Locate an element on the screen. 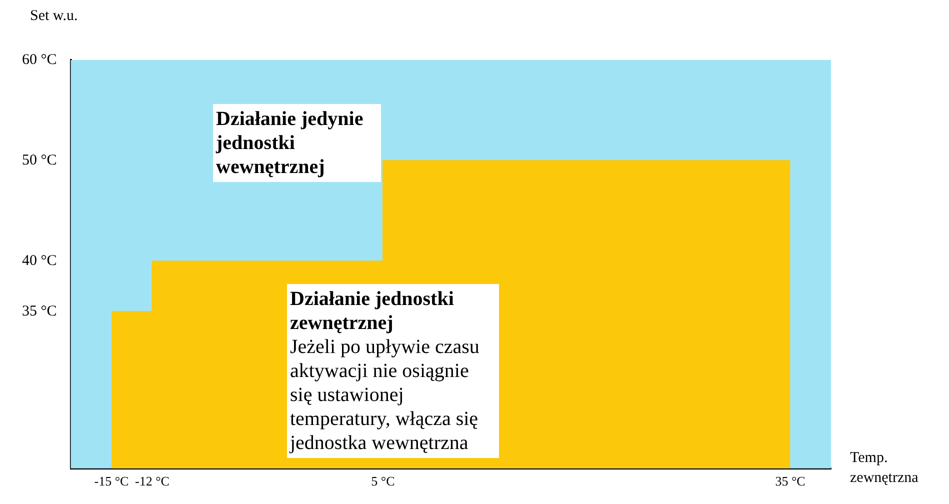  annotation: Działanie jedynie jednostki wewnętrznej is located at coordinates (297, 143).